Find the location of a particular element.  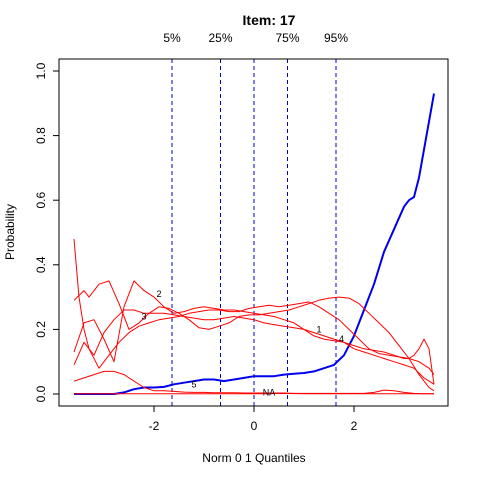

chart-title: Item: 17 is located at coordinates (269, 20).